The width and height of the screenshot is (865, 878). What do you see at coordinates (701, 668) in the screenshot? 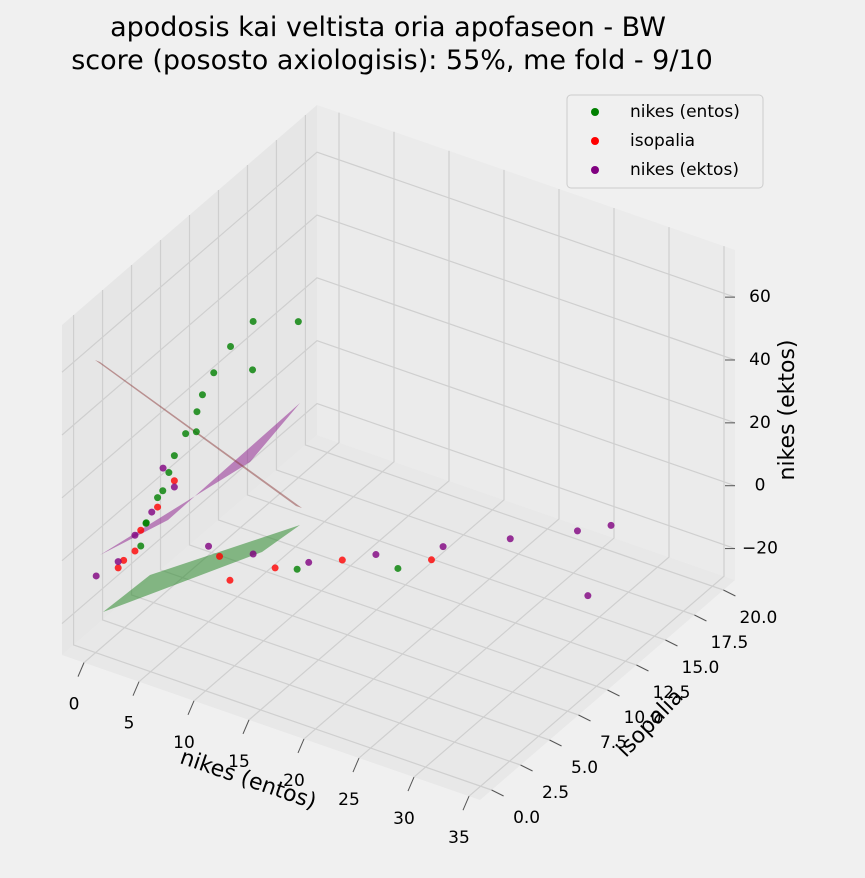
I see `y-tick-label: 15.0` at bounding box center [701, 668].